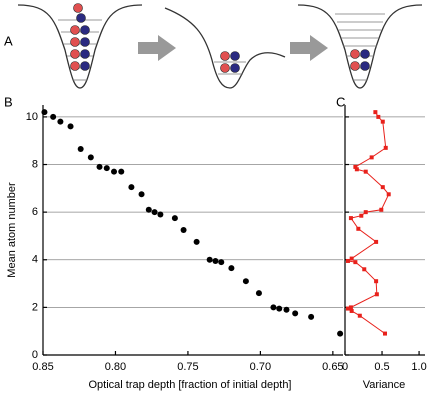 This screenshot has height=395, width=431. Describe the element at coordinates (115, 367) in the screenshot. I see `x-tick-label: 0.80` at that location.